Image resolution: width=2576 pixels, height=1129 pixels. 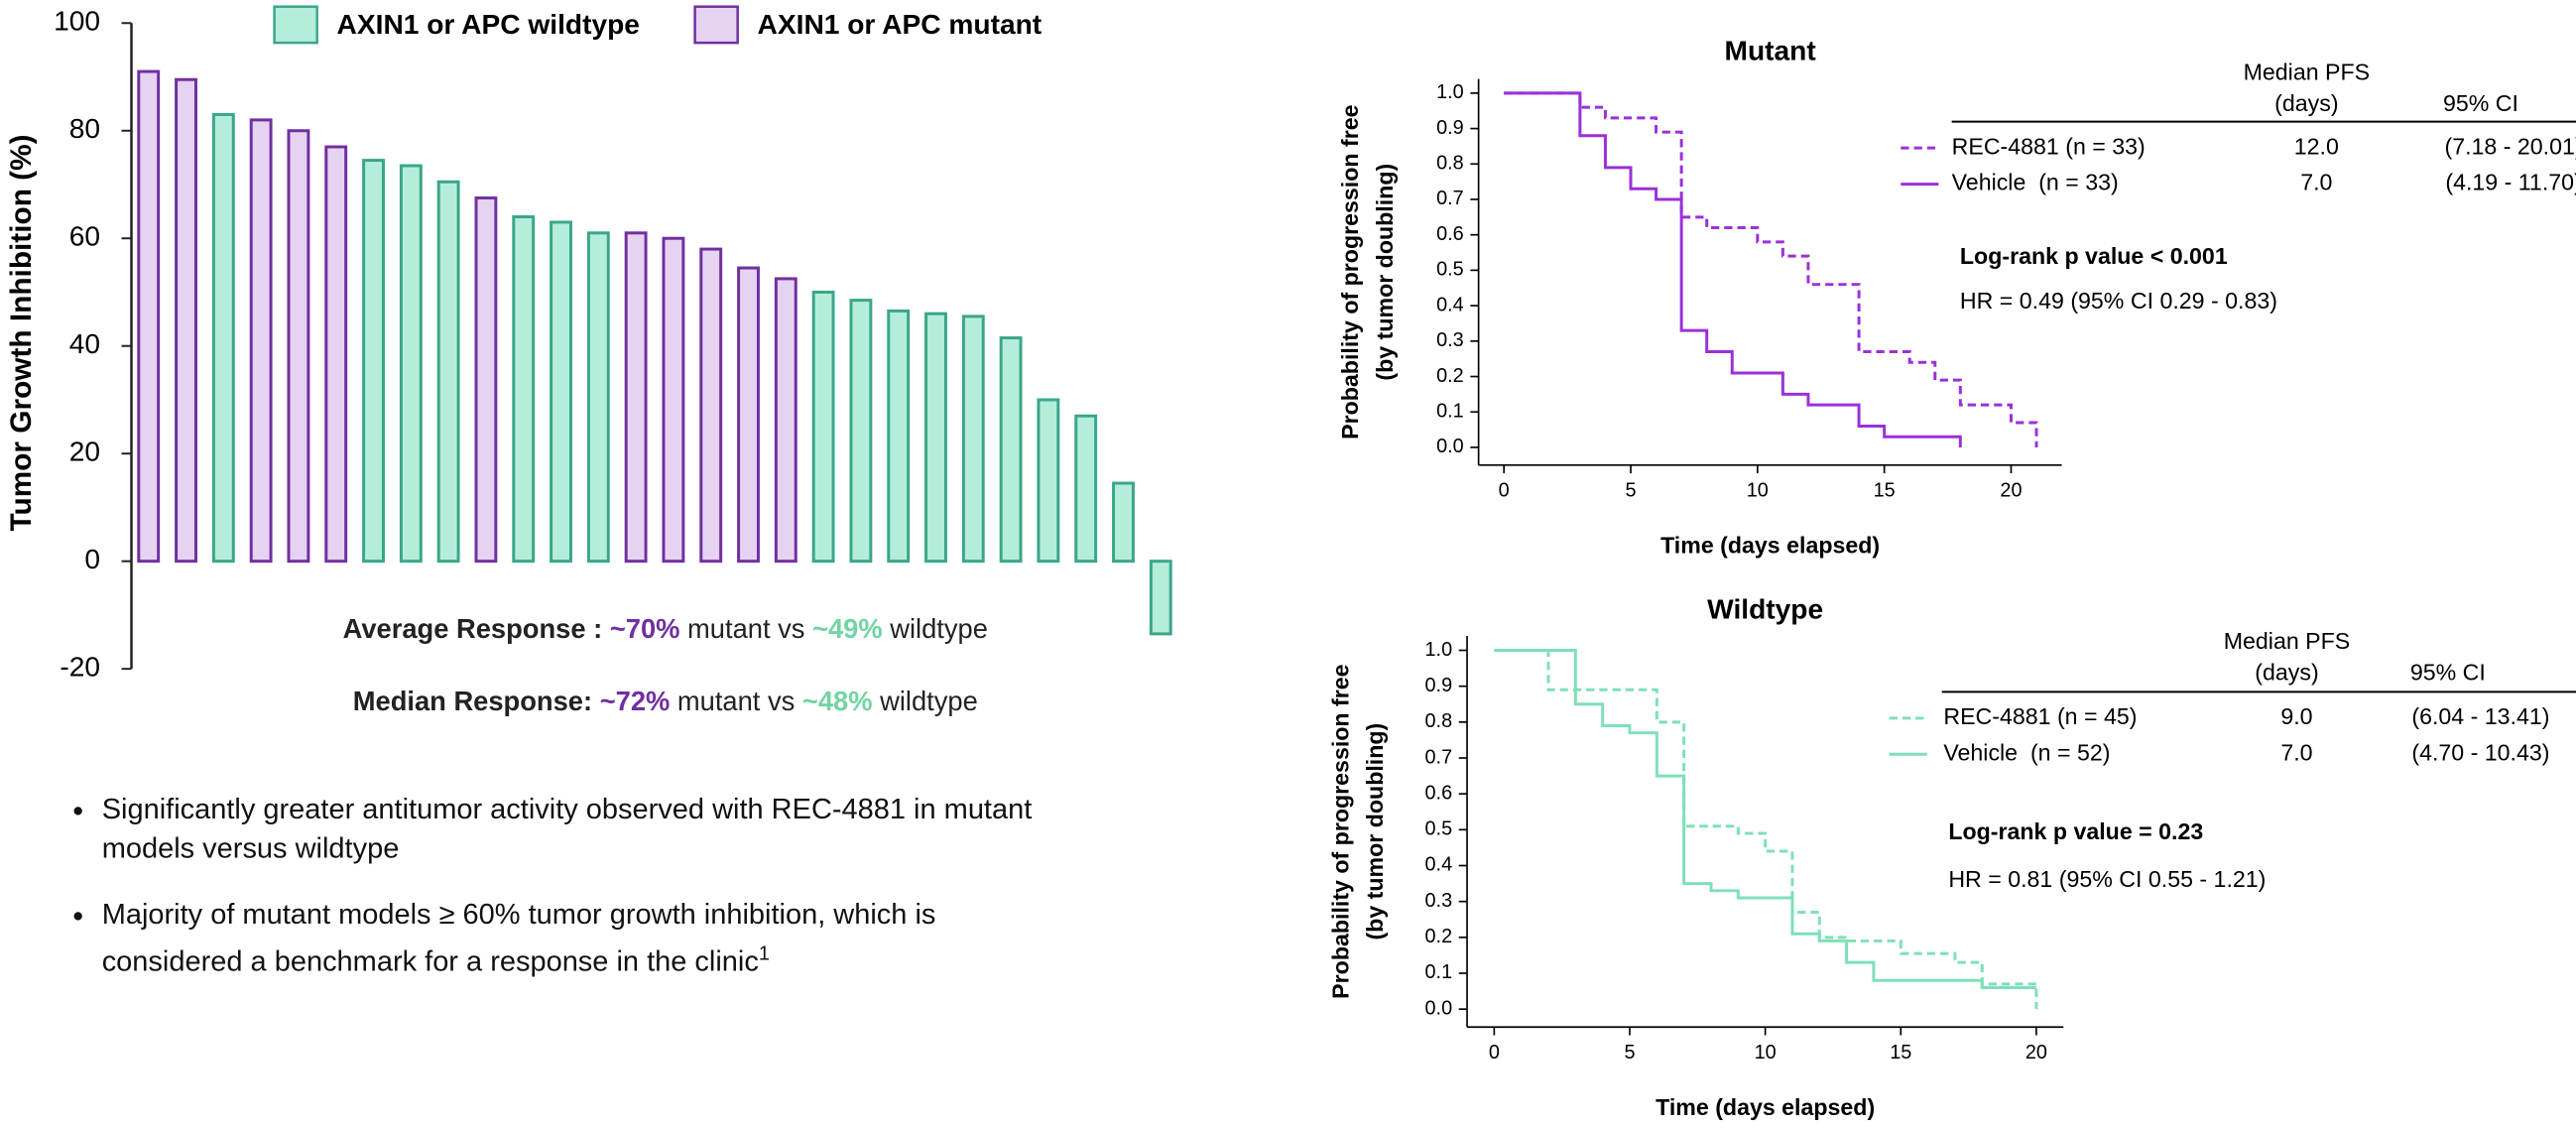 What do you see at coordinates (84, 343) in the screenshot?
I see `y-tick-label: 40` at bounding box center [84, 343].